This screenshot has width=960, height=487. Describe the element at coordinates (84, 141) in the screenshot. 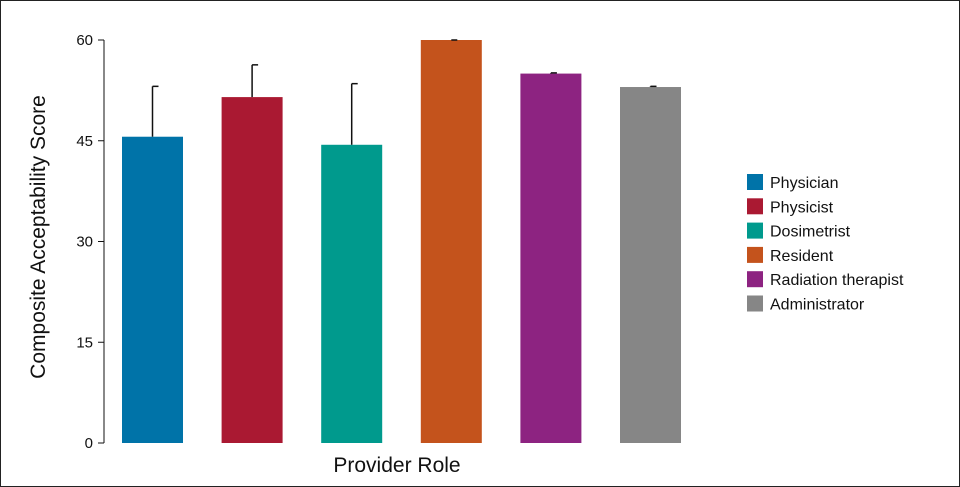

I see `y-tick-label: 45` at that location.